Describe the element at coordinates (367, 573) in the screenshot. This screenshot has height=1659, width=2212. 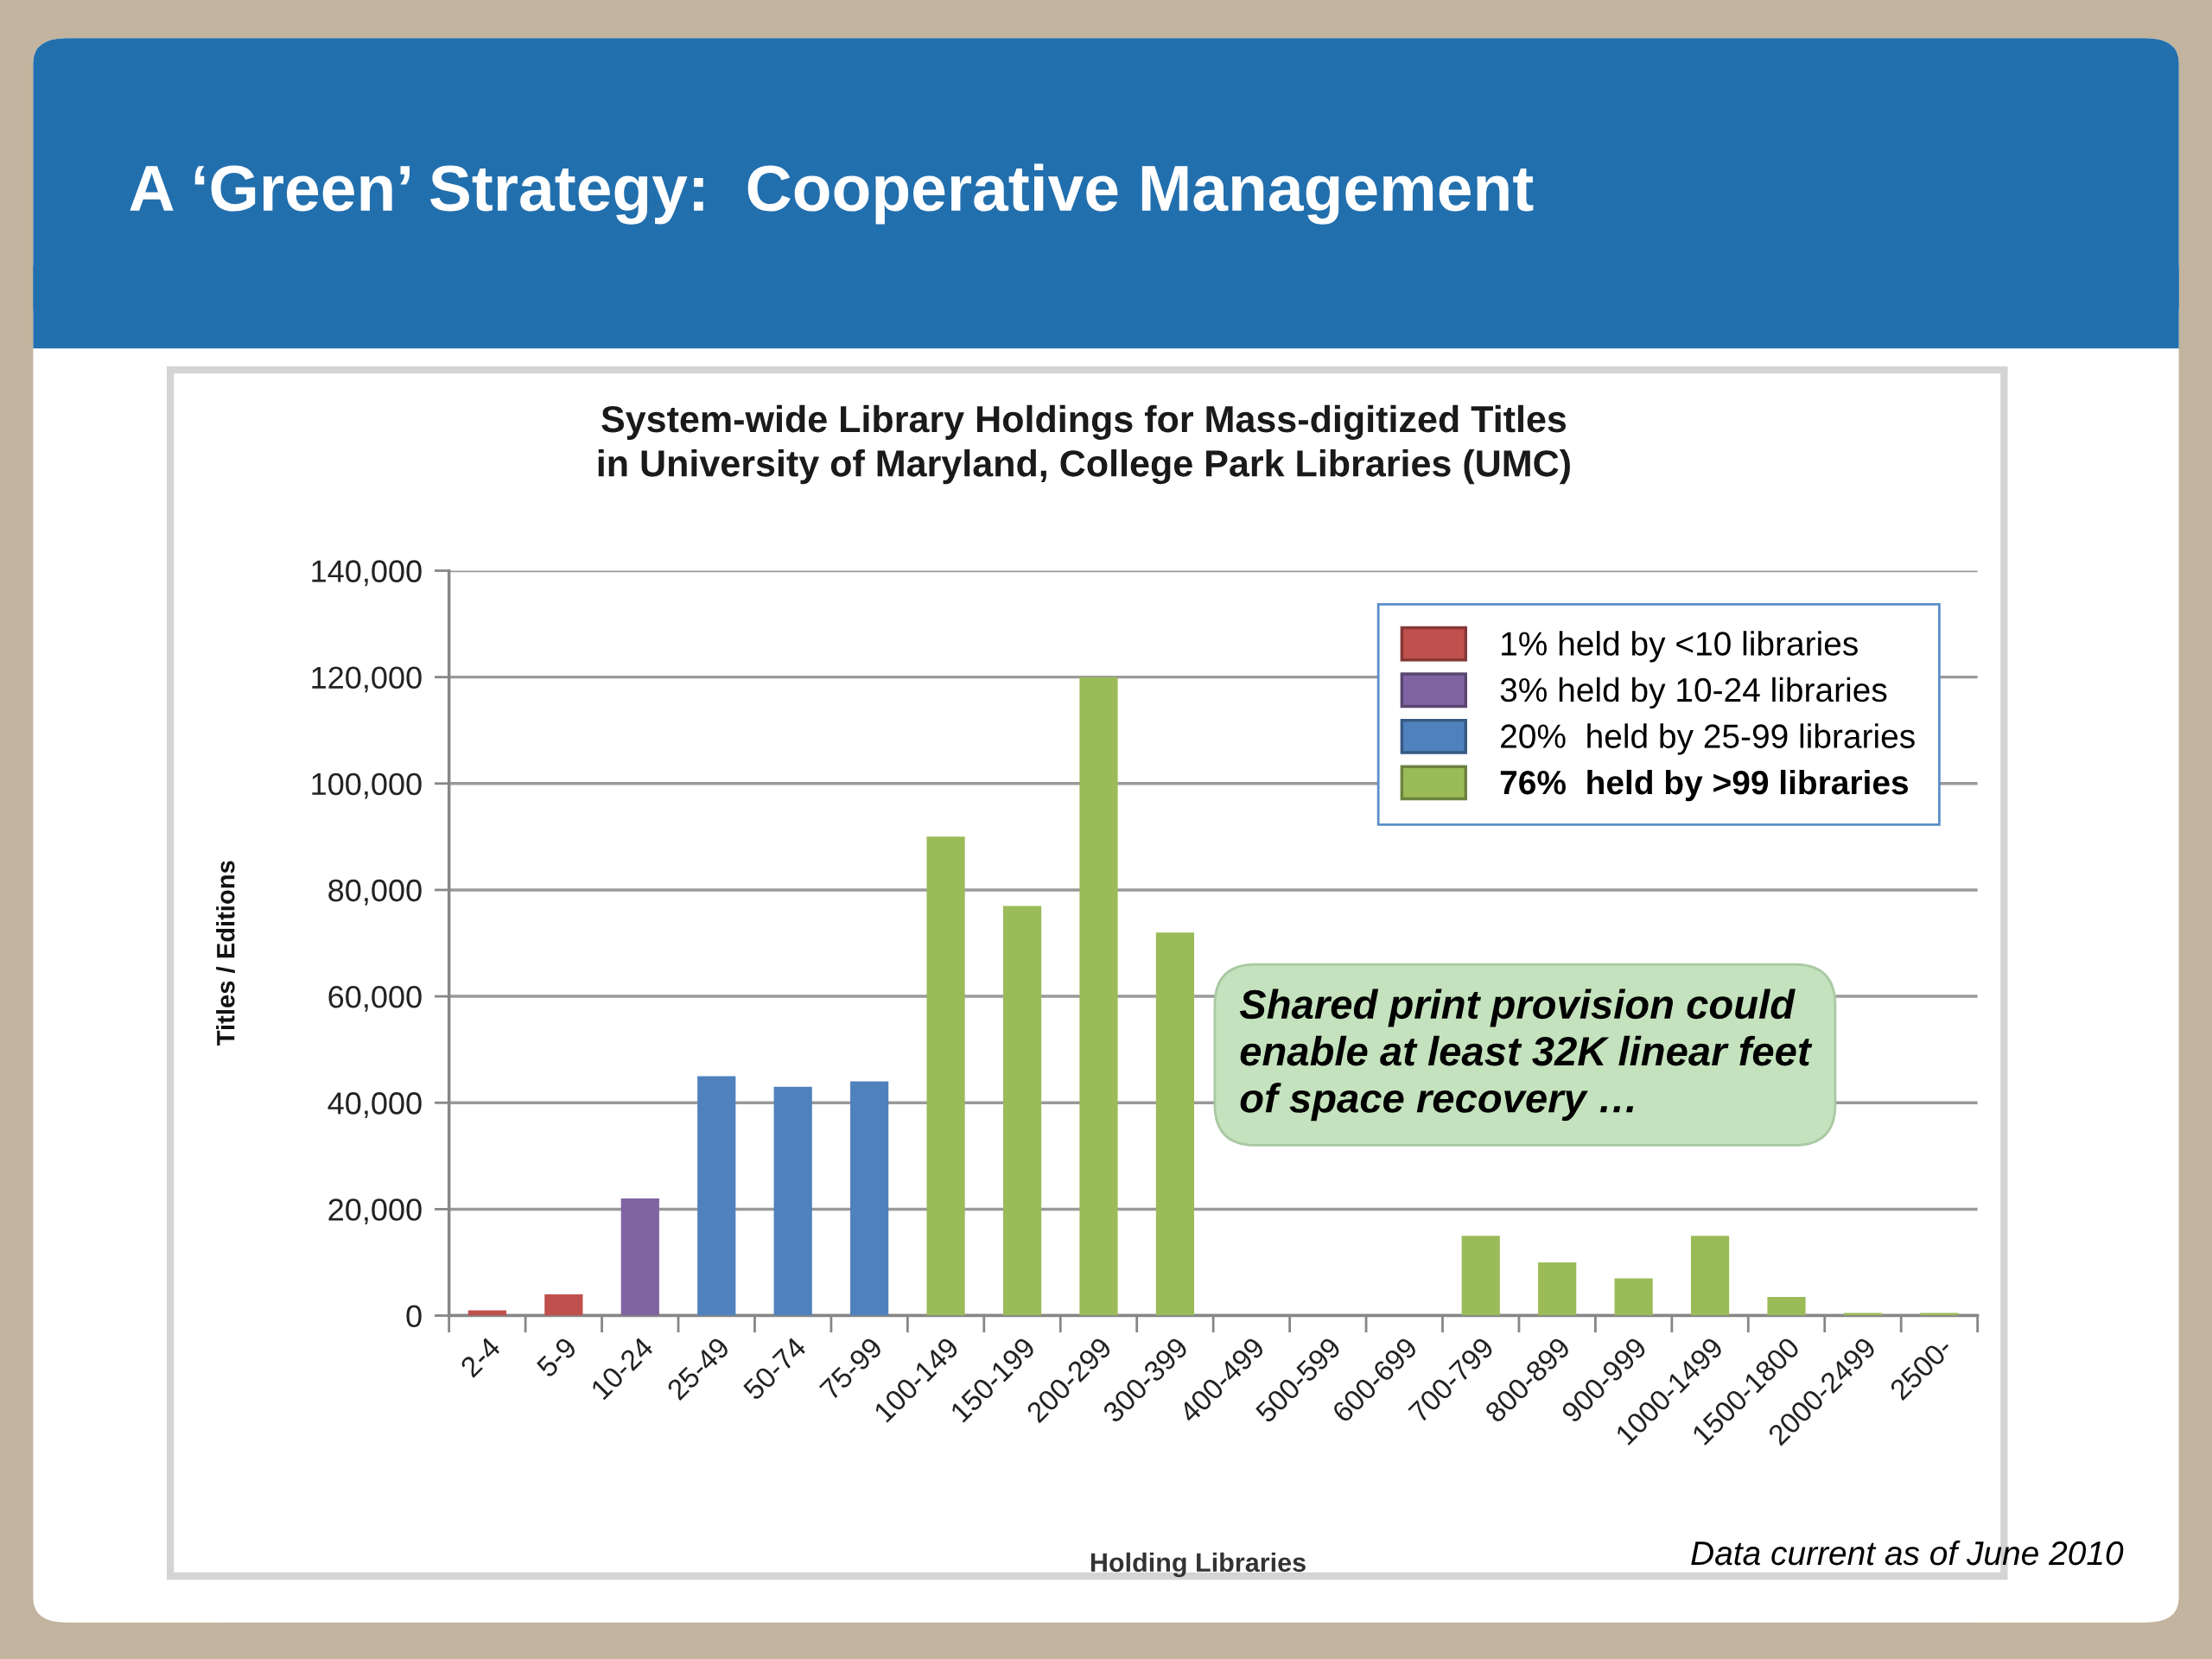
I see `y-tick-label: 140,000` at that location.